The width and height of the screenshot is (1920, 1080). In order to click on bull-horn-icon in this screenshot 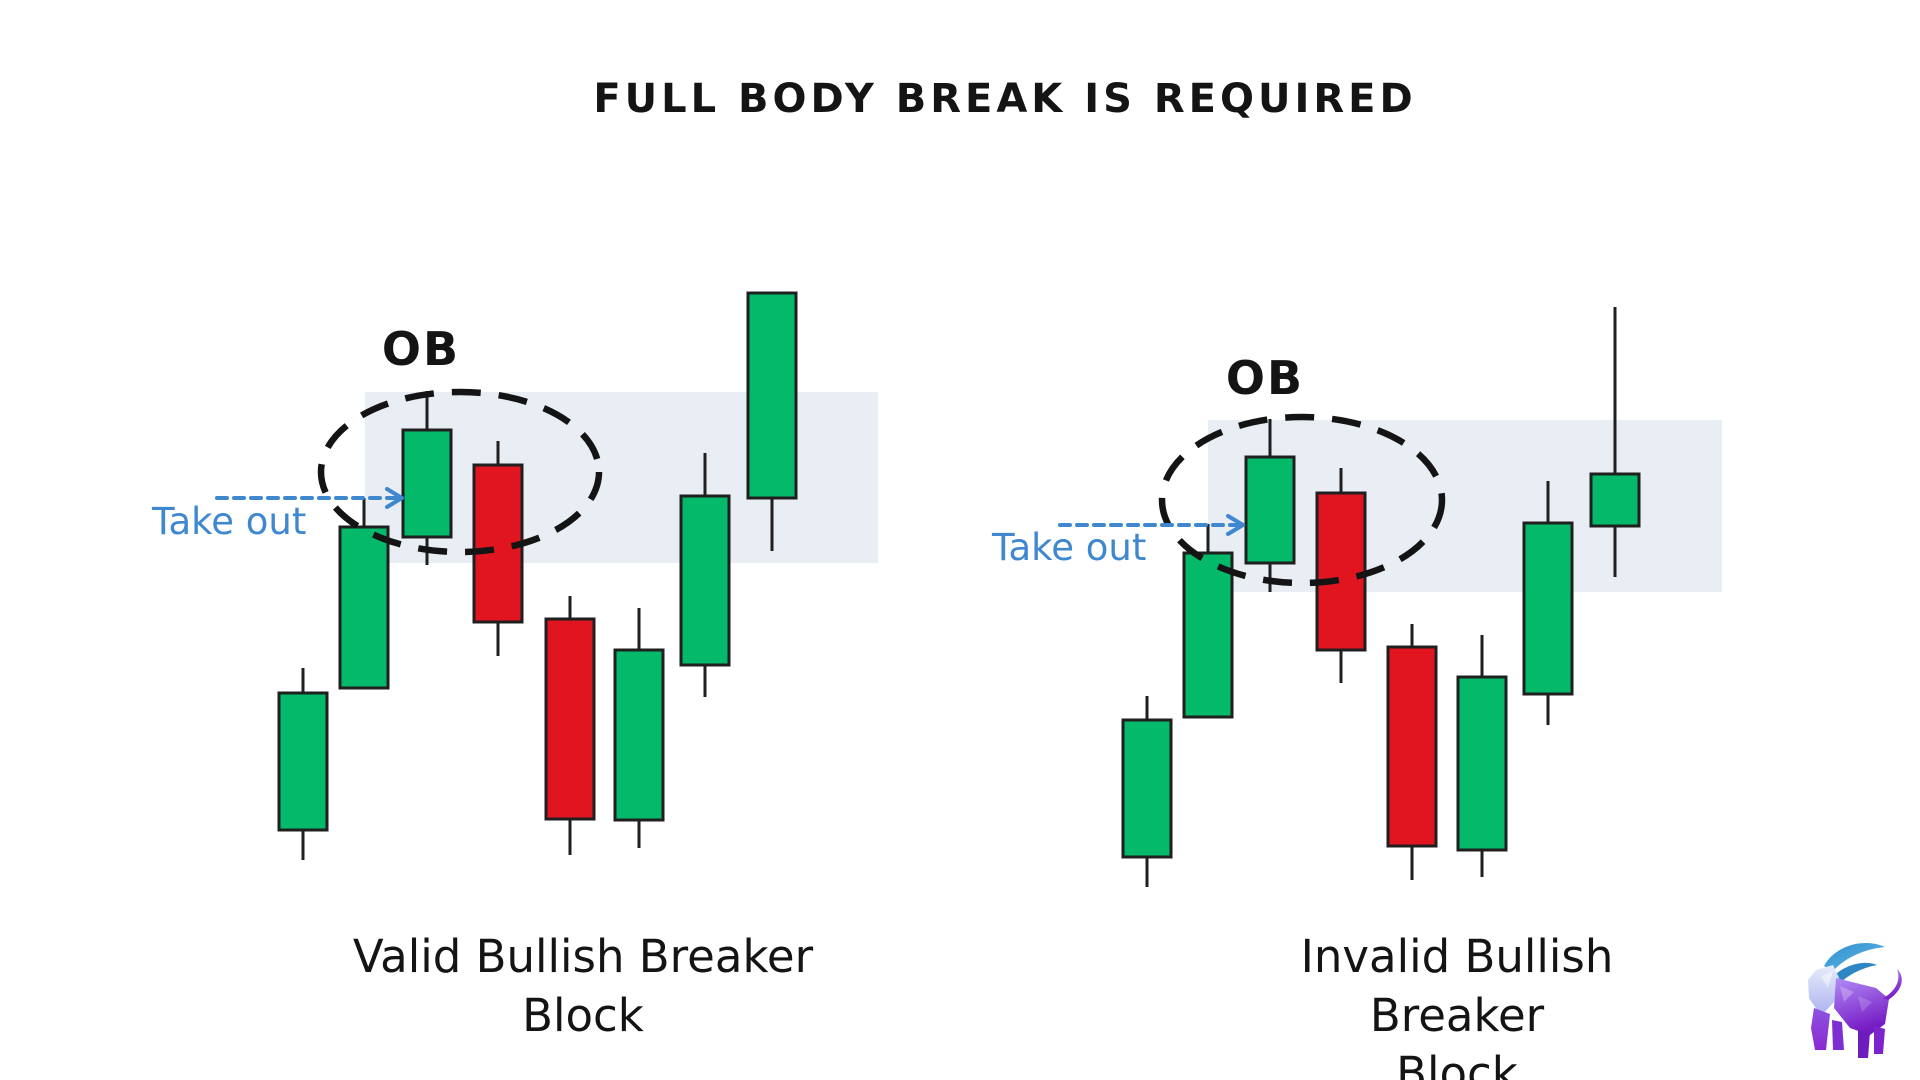, I will do `click(1854, 956)`.